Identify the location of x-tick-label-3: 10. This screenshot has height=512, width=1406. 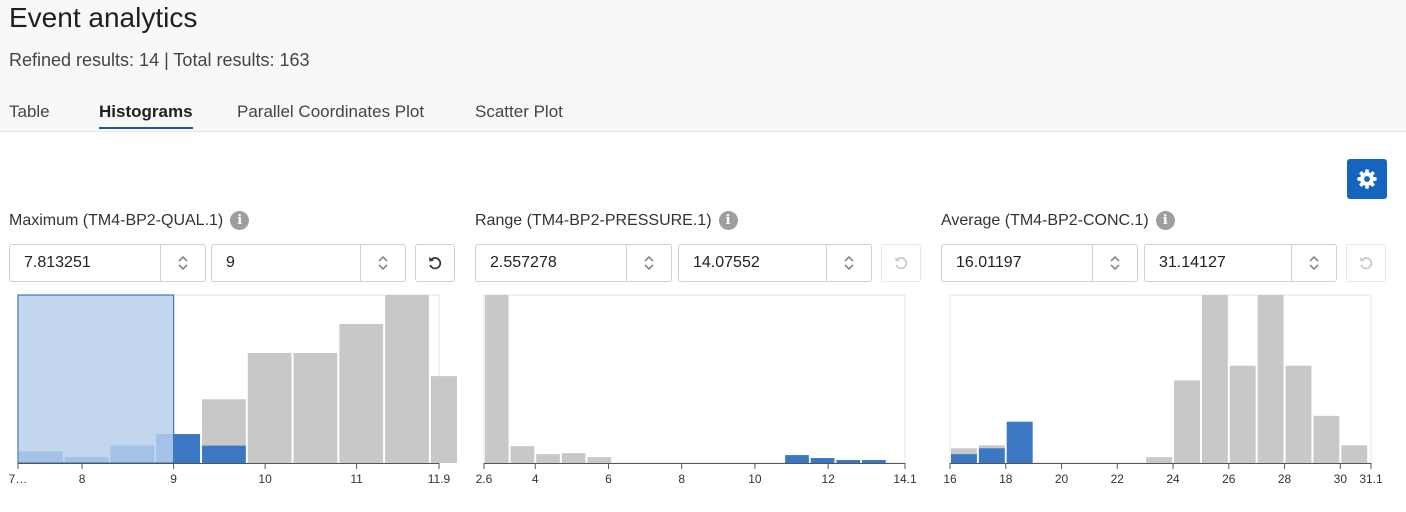
(265, 479).